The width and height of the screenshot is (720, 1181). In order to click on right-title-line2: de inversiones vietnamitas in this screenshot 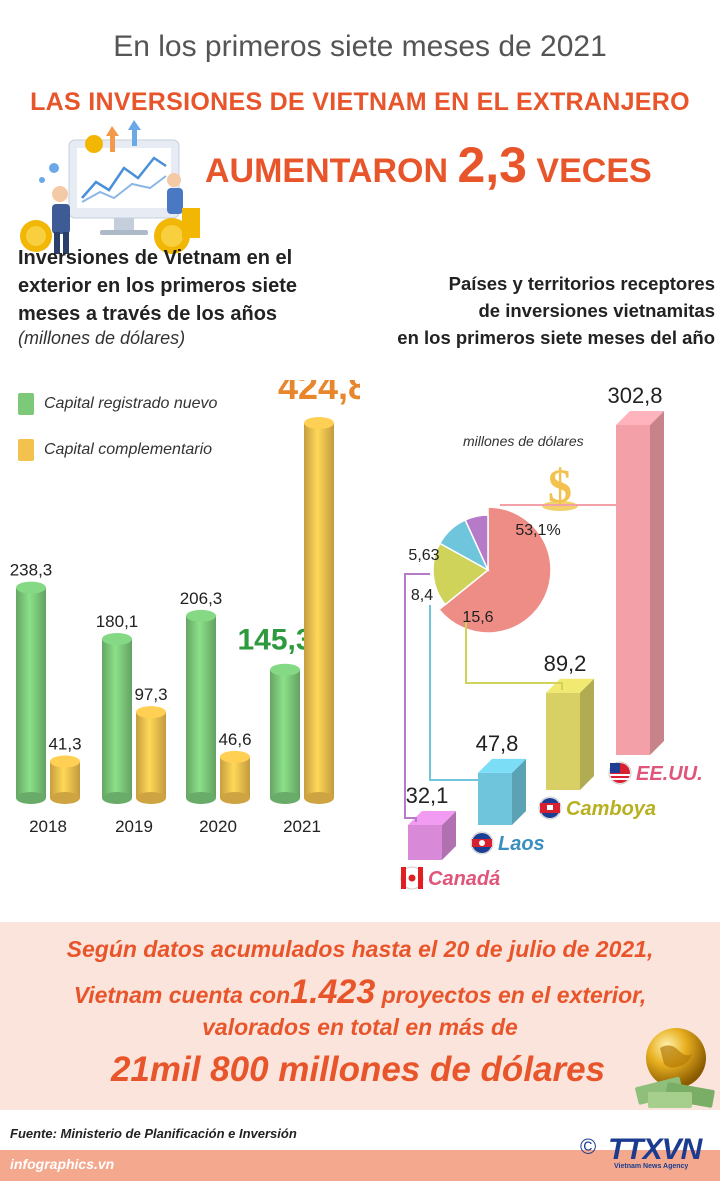, I will do `click(597, 310)`.